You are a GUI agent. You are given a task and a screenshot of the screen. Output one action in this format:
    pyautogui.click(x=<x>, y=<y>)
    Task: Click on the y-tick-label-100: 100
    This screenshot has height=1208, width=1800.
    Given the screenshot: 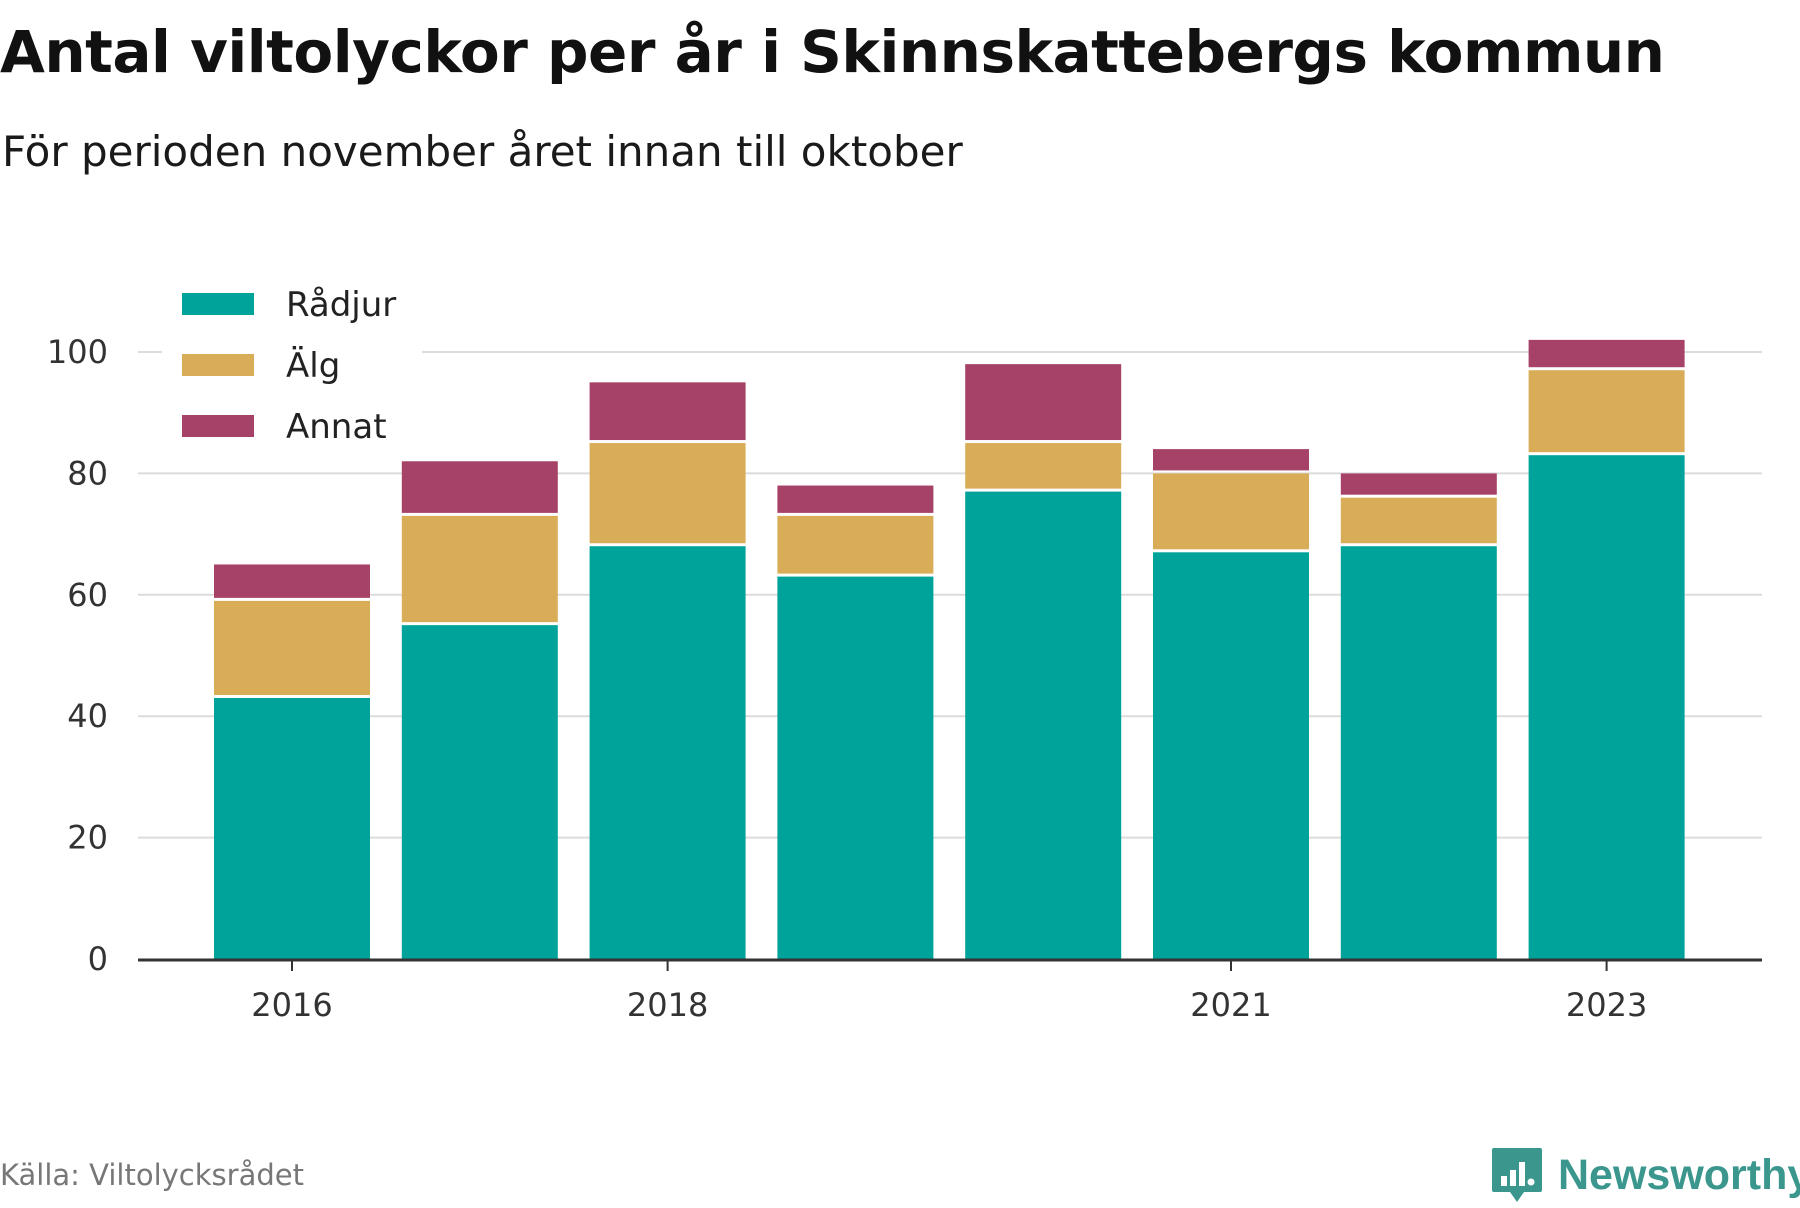 What is the action you would take?
    pyautogui.click(x=77, y=352)
    